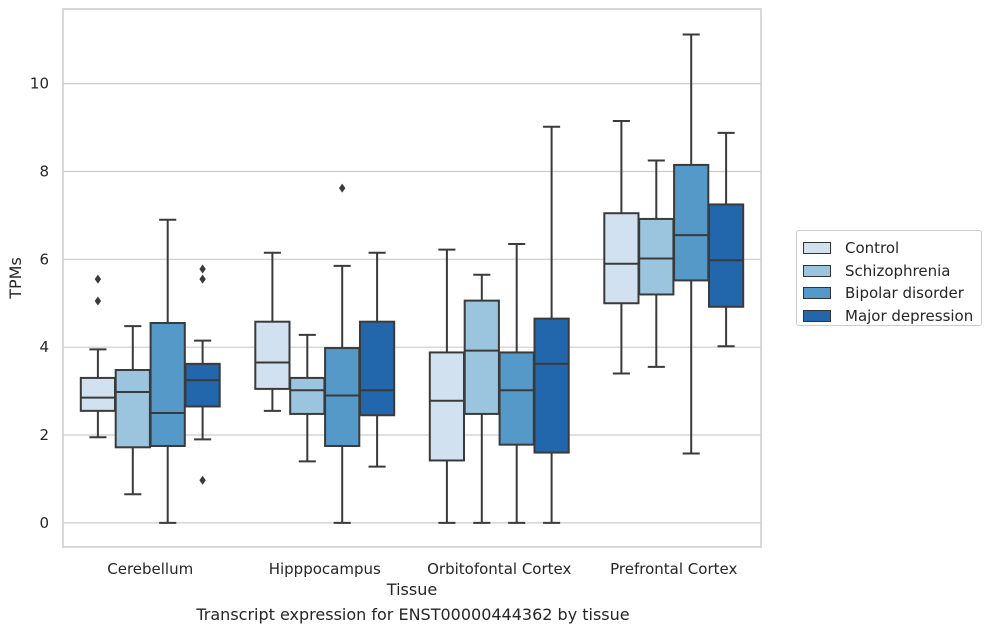 Image resolution: width=992 pixels, height=634 pixels. Describe the element at coordinates (44, 347) in the screenshot. I see `y-tick-label: 4` at that location.